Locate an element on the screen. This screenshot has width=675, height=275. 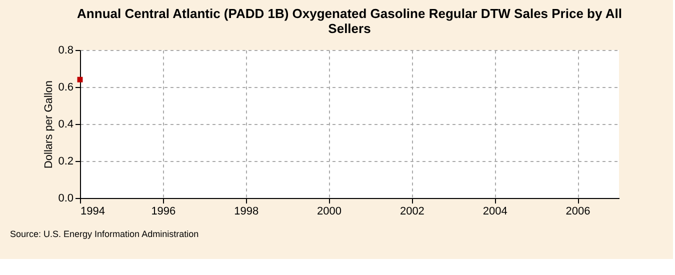
x-tick-label: 1998 is located at coordinates (246, 212).